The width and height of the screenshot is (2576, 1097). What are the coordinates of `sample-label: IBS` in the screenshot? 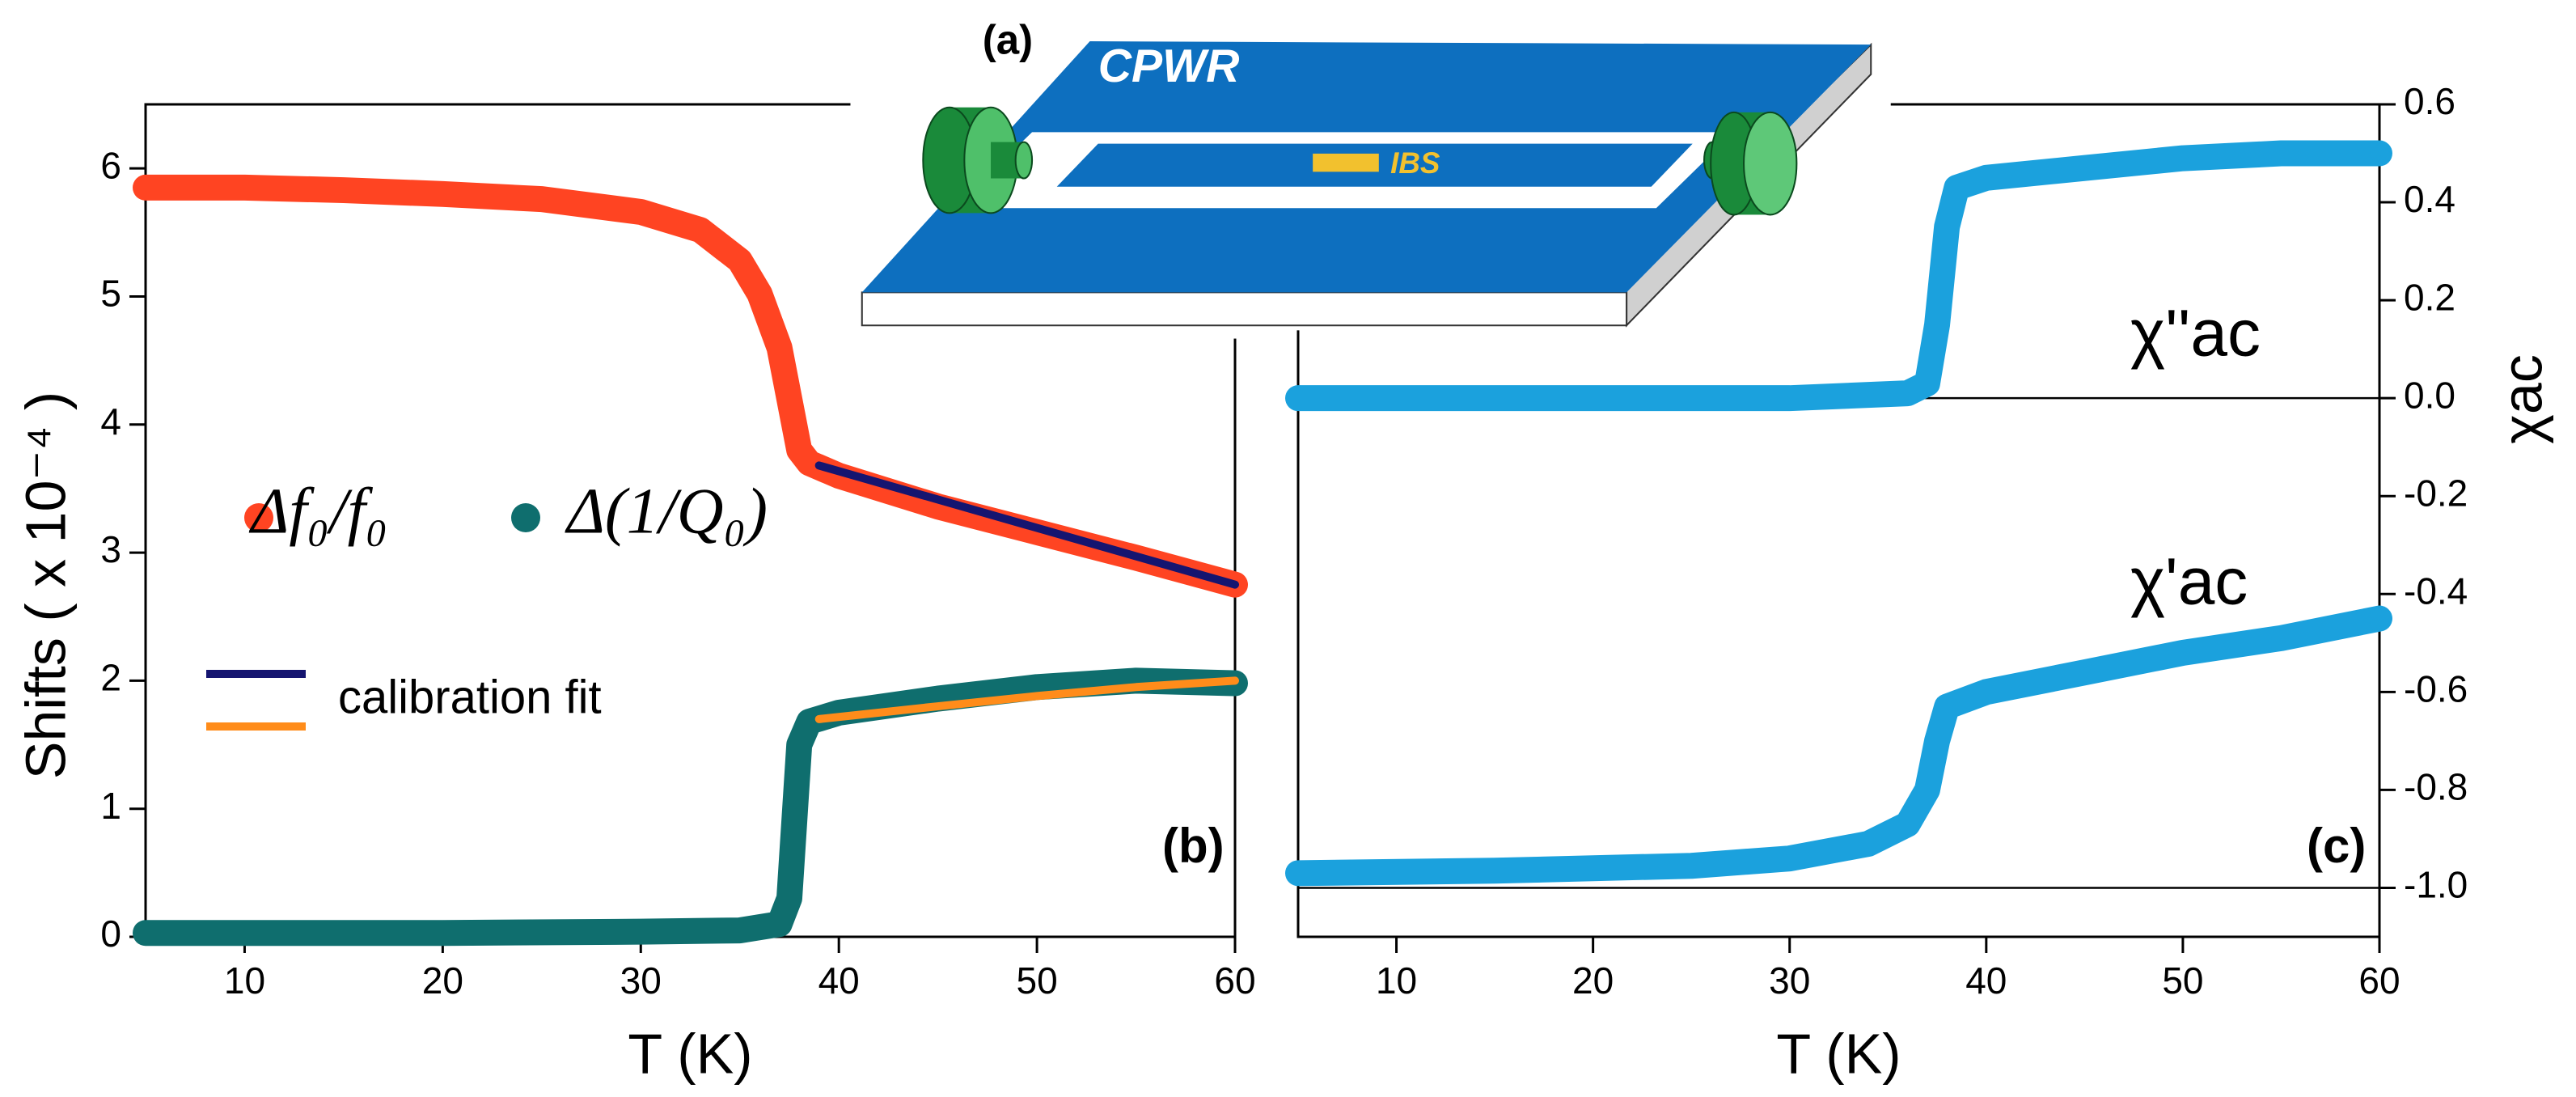 It's located at (1415, 163).